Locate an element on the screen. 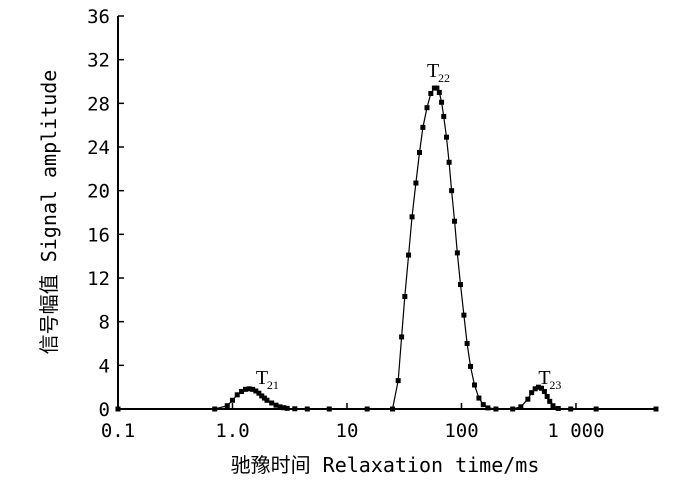 The width and height of the screenshot is (700, 481). y-tick-label: 20 is located at coordinates (98, 192).